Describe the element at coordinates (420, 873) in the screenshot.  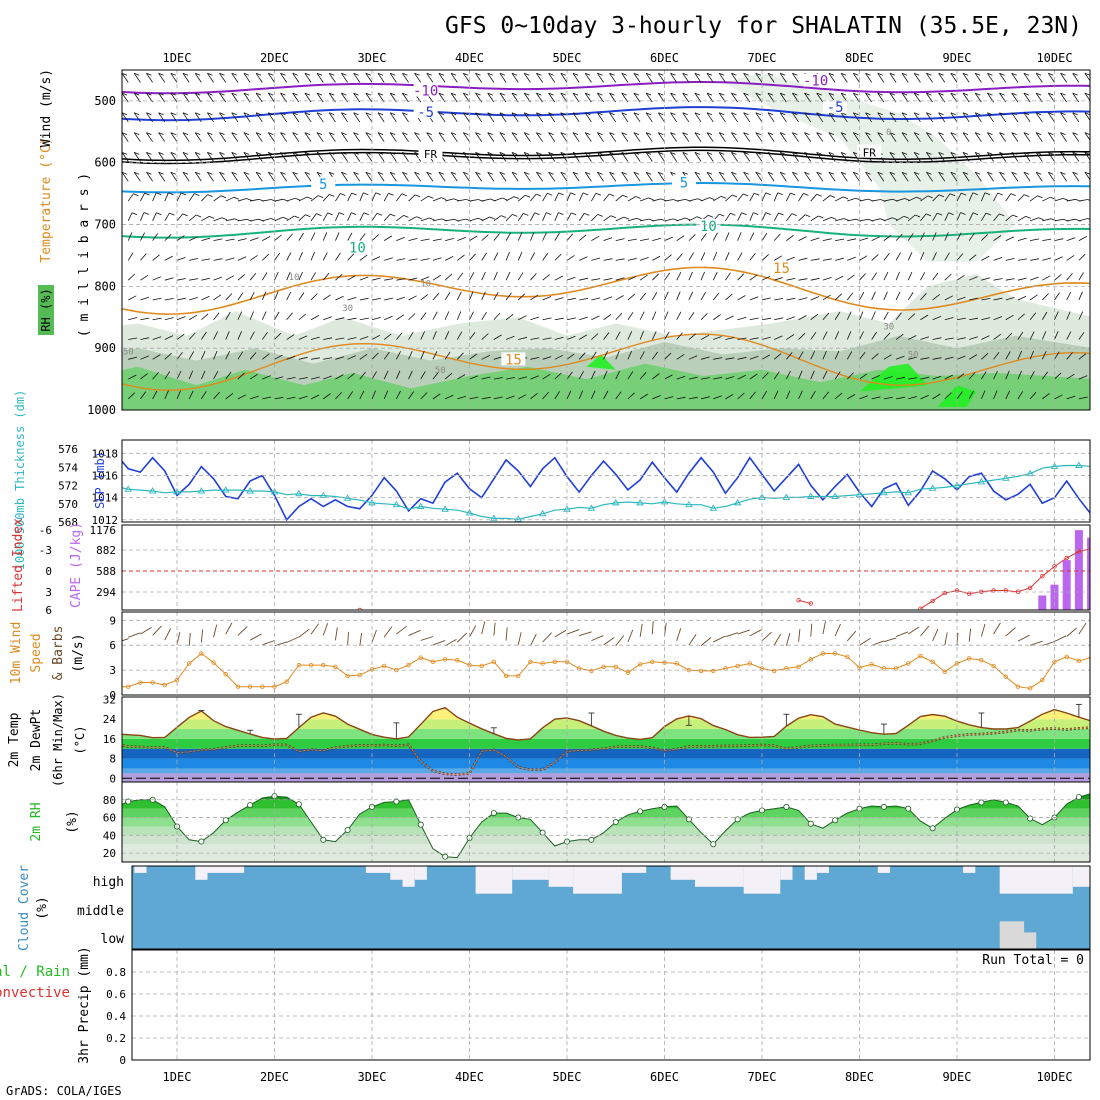
I see `cloud-high-block` at that location.